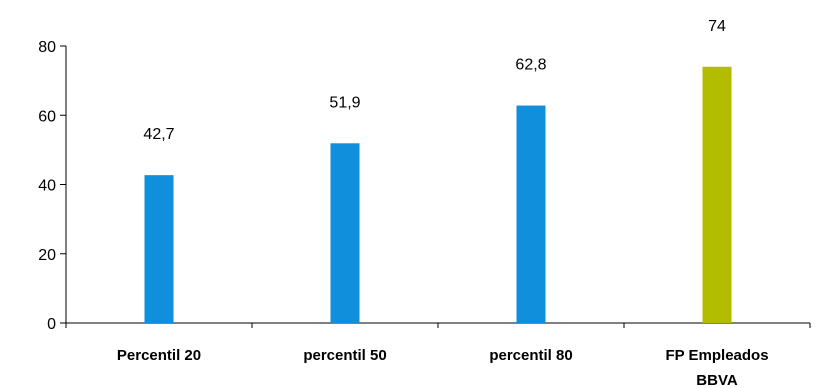 The height and width of the screenshot is (388, 816). Describe the element at coordinates (47, 116) in the screenshot. I see `y-tick-label: 60` at that location.